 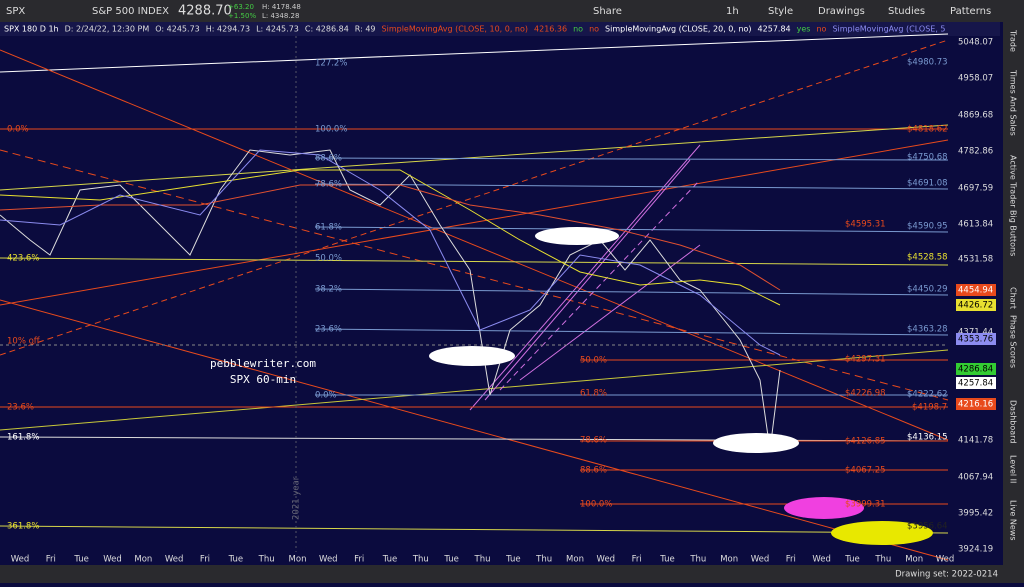 I want to click on change-pct: +1.50%, so click(x=242, y=16).